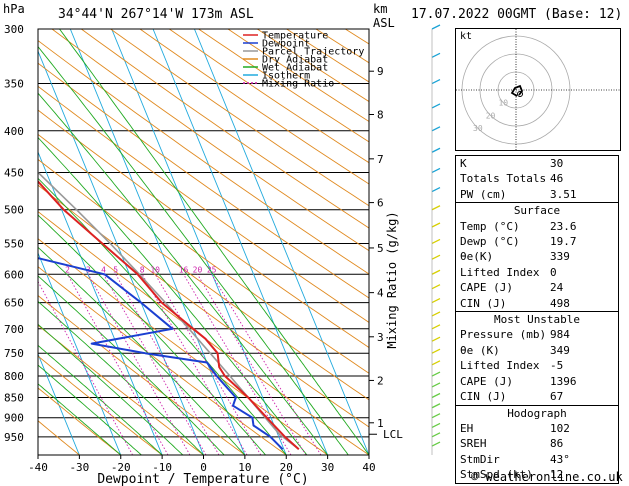 The height and width of the screenshot is (486, 629). What do you see at coordinates (537, 396) in the screenshot?
I see `most-unstable-row: CIN (J) 67` at bounding box center [537, 396].